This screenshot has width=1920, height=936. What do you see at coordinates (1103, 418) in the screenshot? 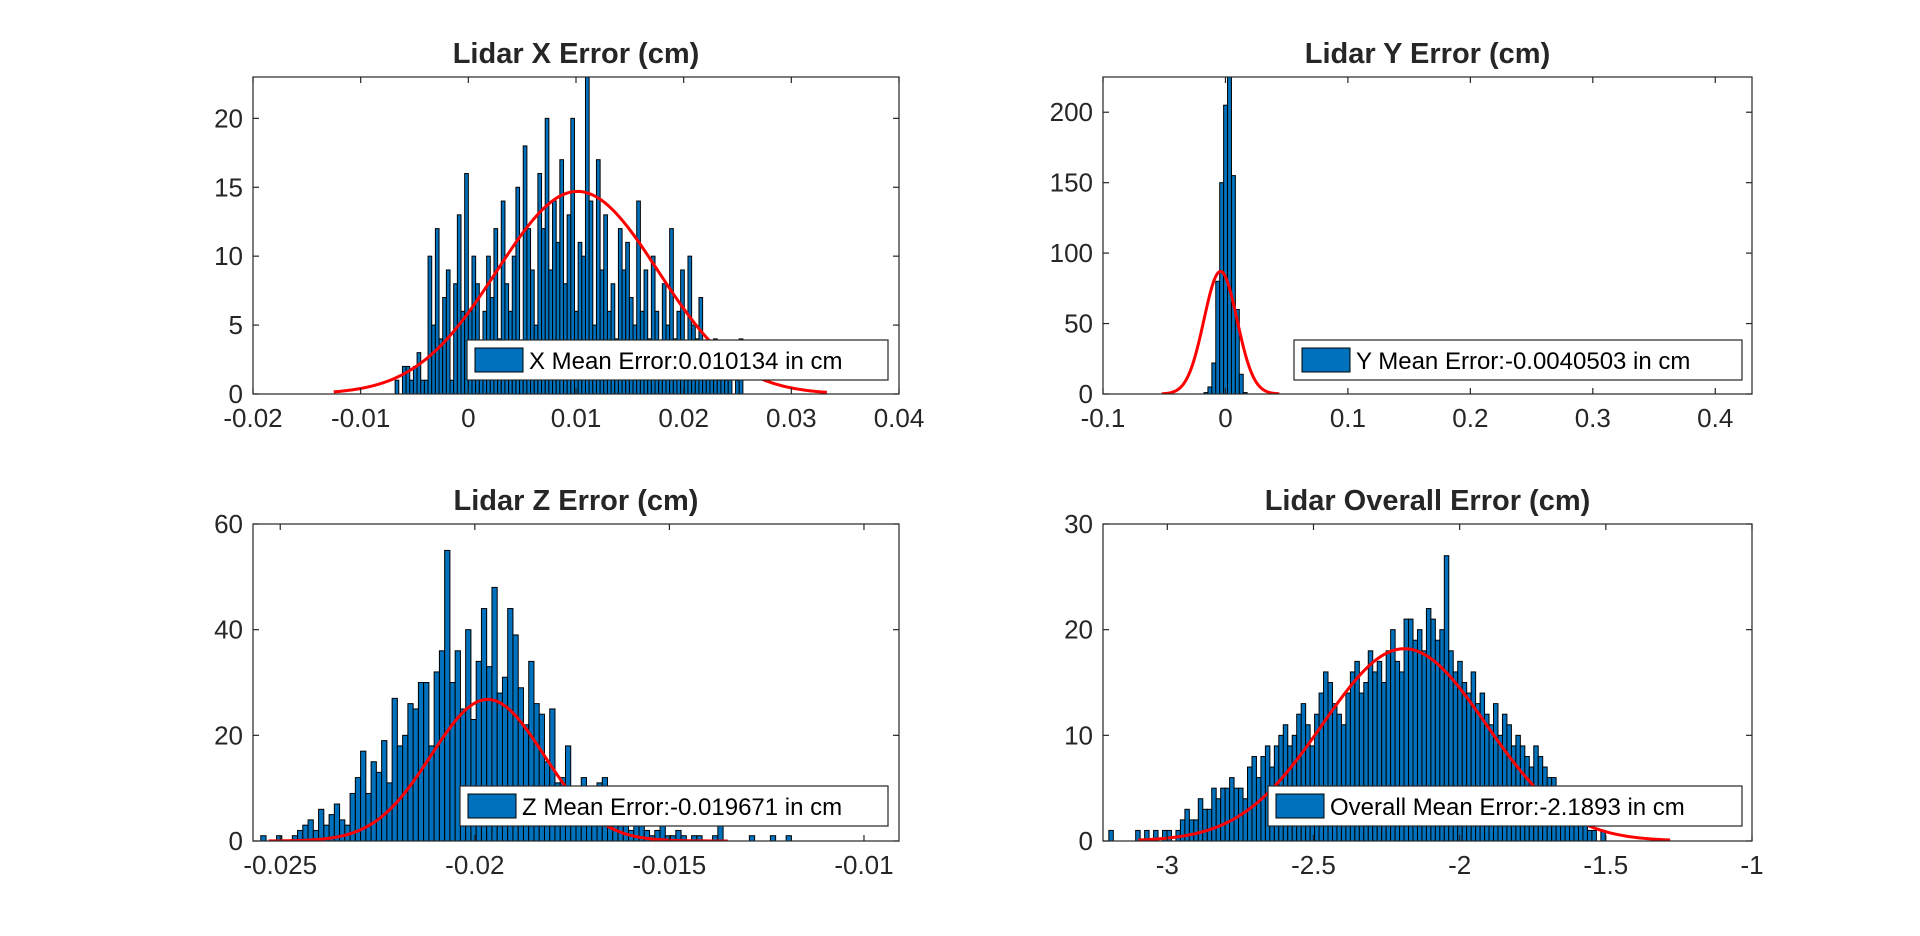
I see `x-tick-label: -0.1` at bounding box center [1103, 418].